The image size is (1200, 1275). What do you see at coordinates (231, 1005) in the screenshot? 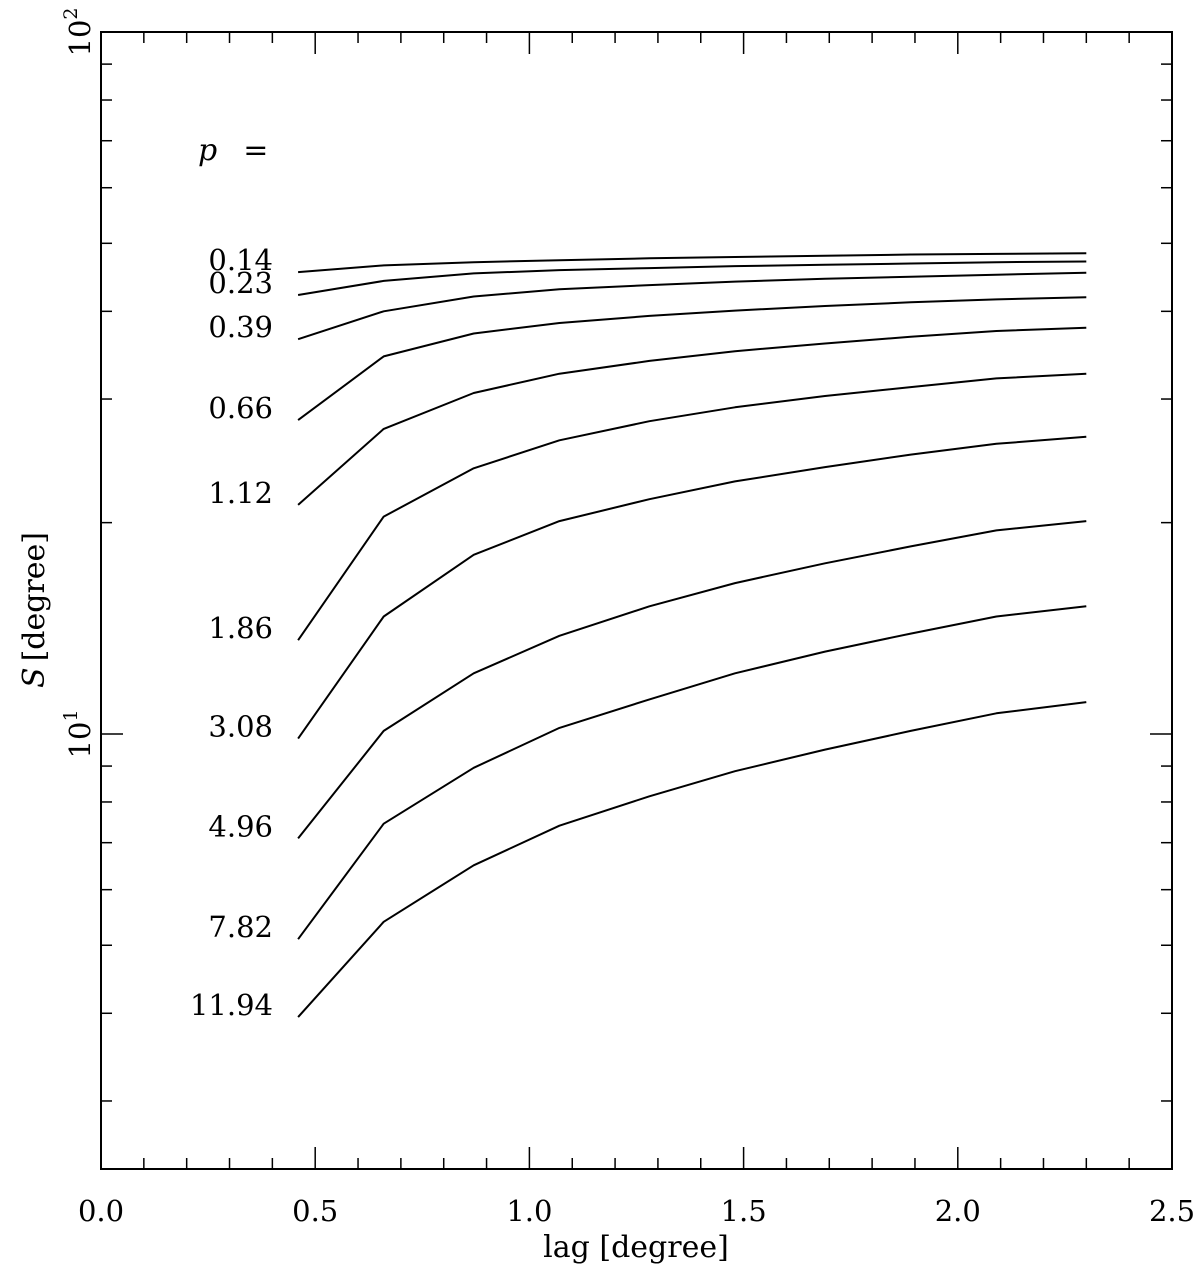
I see `series-label: 11.94` at bounding box center [231, 1005].